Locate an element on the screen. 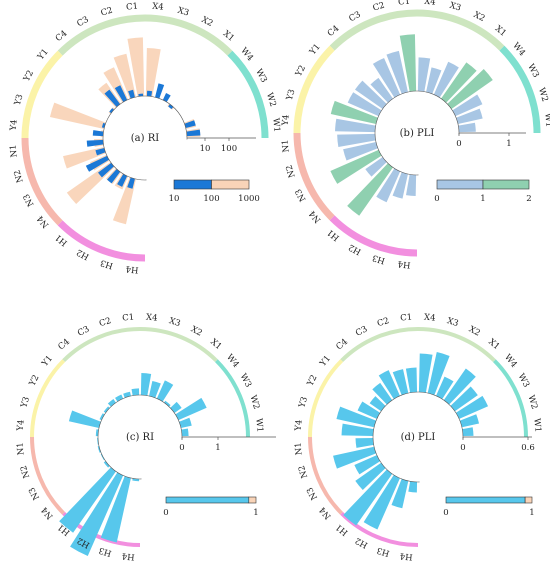 Image resolution: width=550 pixels, height=587 pixels. bar-C2-s1 is located at coordinates (124, 76).